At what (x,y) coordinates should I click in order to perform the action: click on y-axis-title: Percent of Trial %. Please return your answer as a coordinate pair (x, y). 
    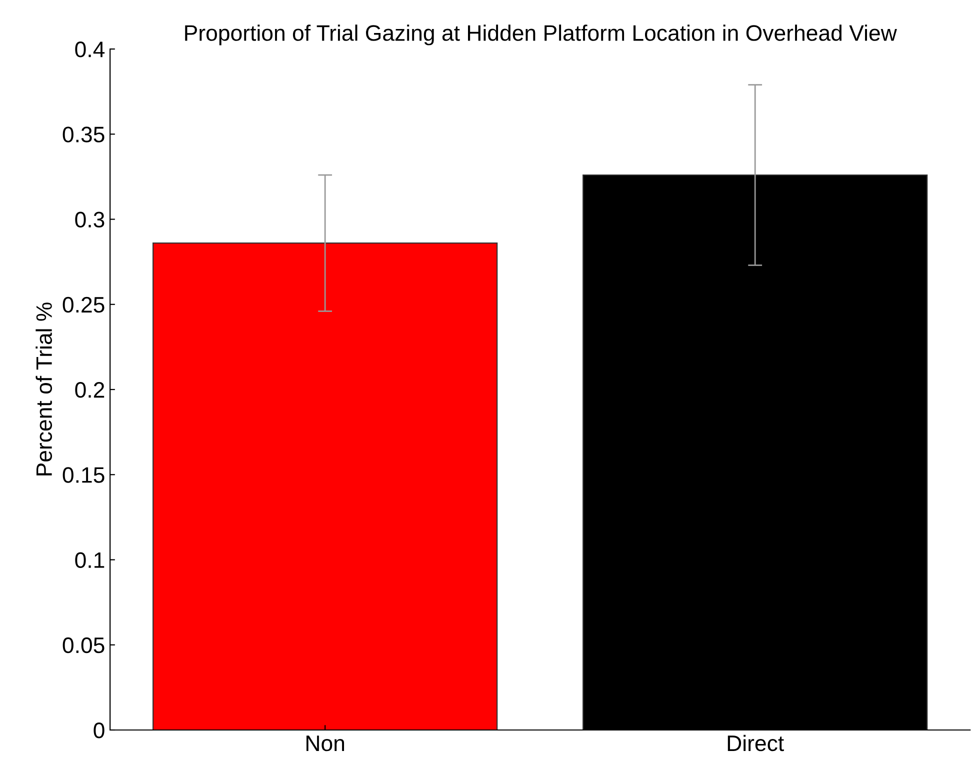
    Looking at the image, I should click on (44, 389).